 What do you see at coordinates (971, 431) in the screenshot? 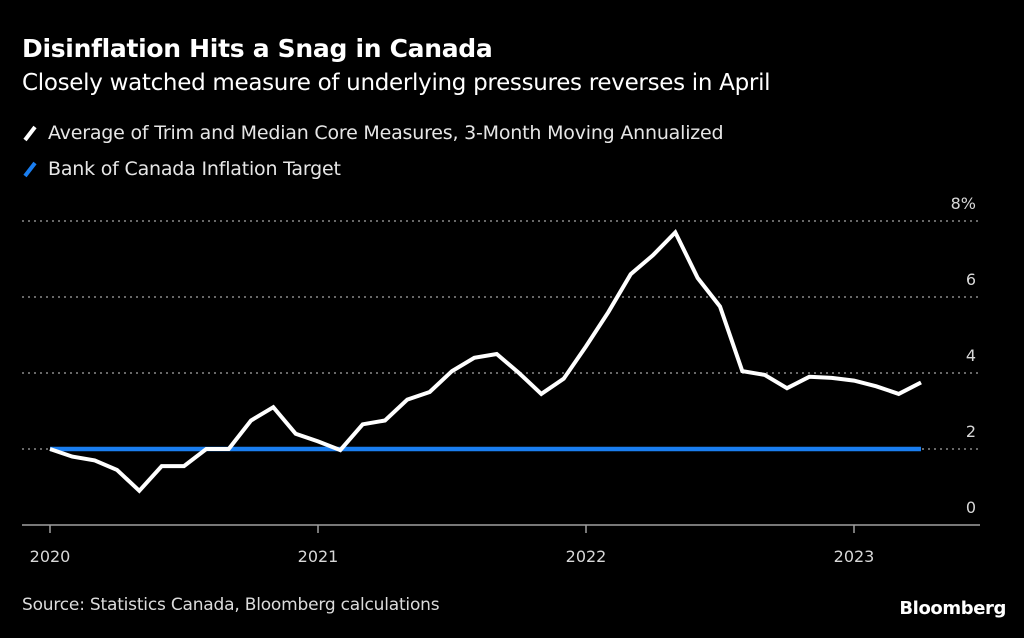
I see `y-tick-label: 2` at bounding box center [971, 431].